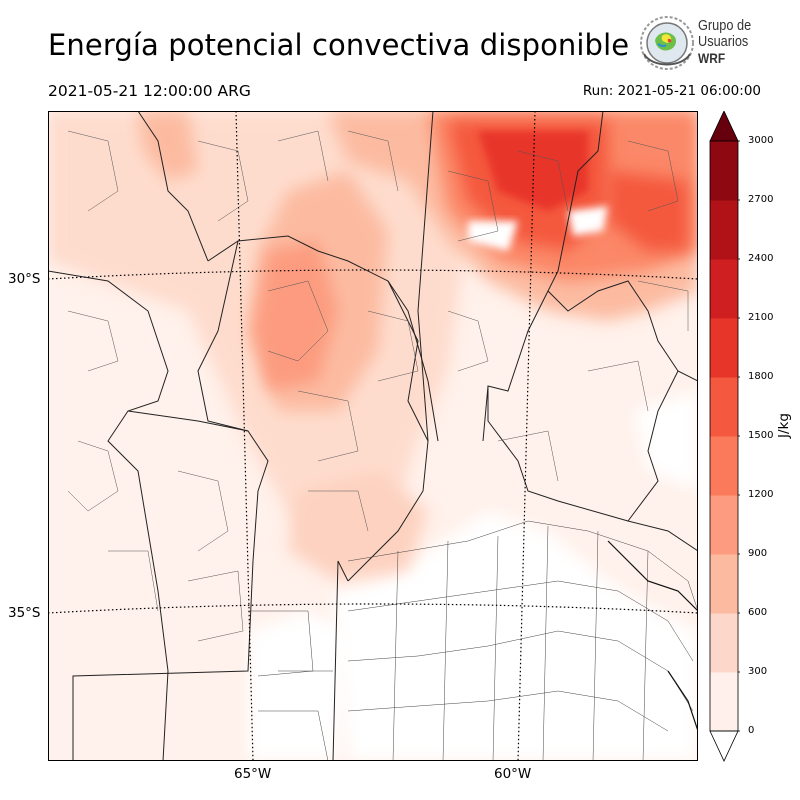 Image resolution: width=800 pixels, height=800 pixels. I want to click on rio-de-la-plata-coast, so click(652, 576).